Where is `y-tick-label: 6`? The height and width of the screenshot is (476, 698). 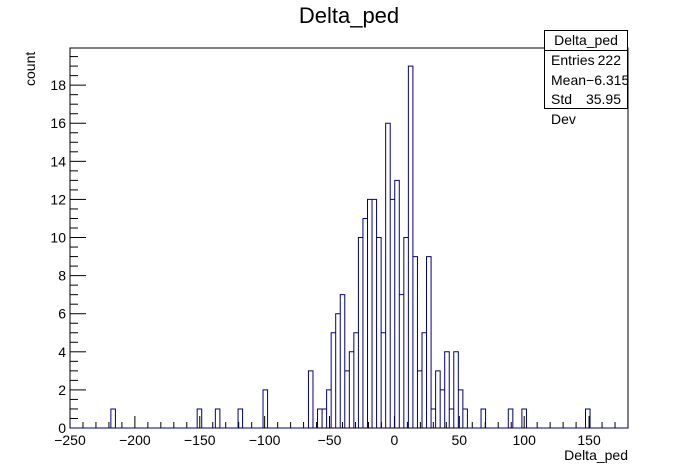
y-tick-label: 6 is located at coordinates (62, 314).